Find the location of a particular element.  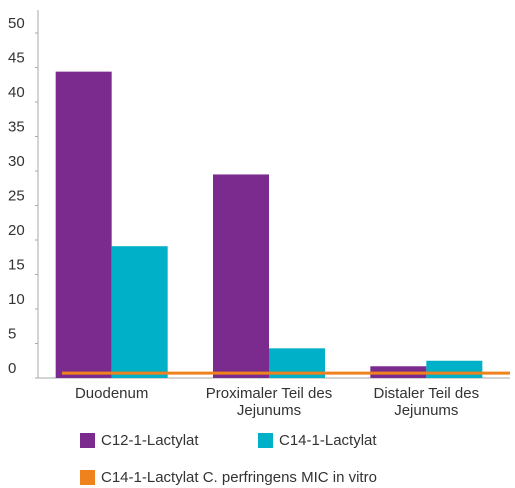

y-tick-label: 30 is located at coordinates (16, 161).